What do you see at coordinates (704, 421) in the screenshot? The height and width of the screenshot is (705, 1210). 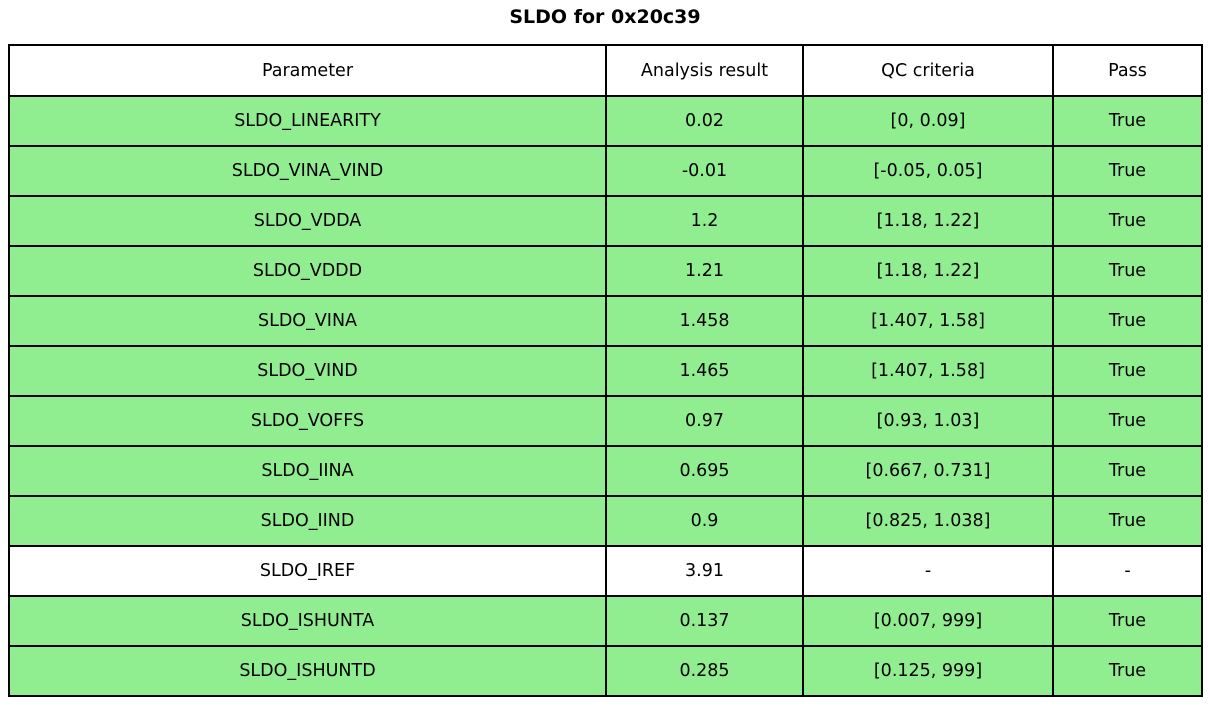 I see `analysis-result-cell: 0.97` at bounding box center [704, 421].